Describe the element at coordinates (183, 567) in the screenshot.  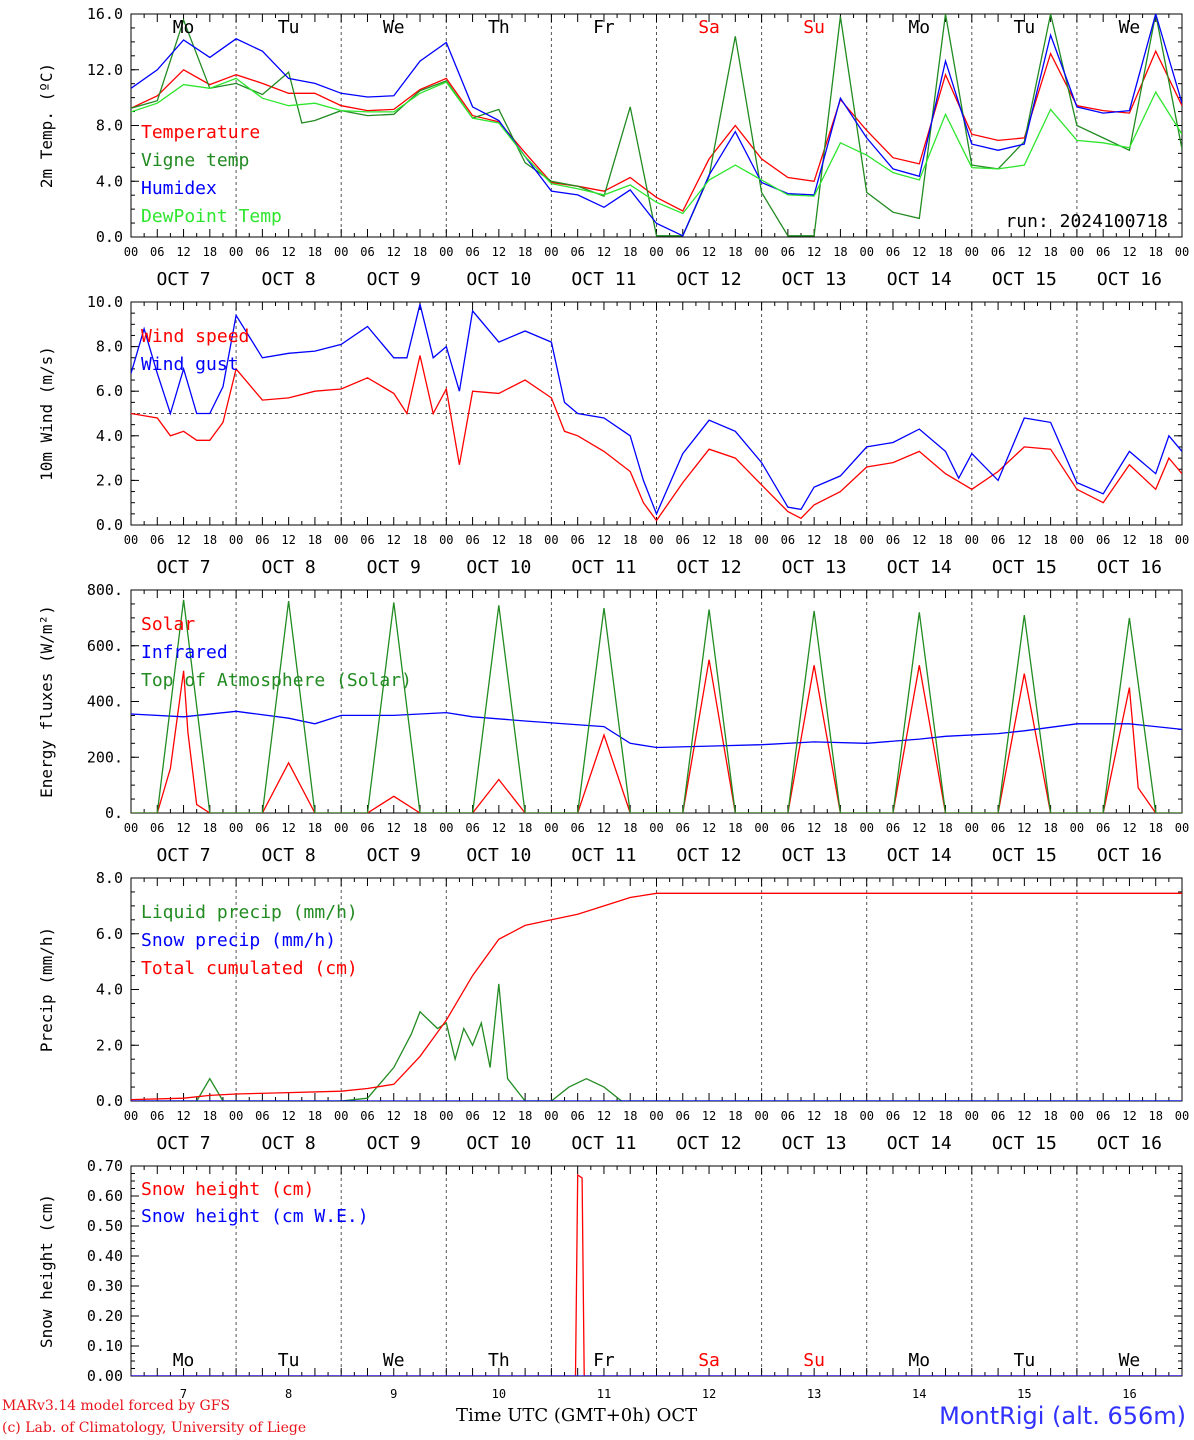
I see `date-label: OCT 7` at that location.